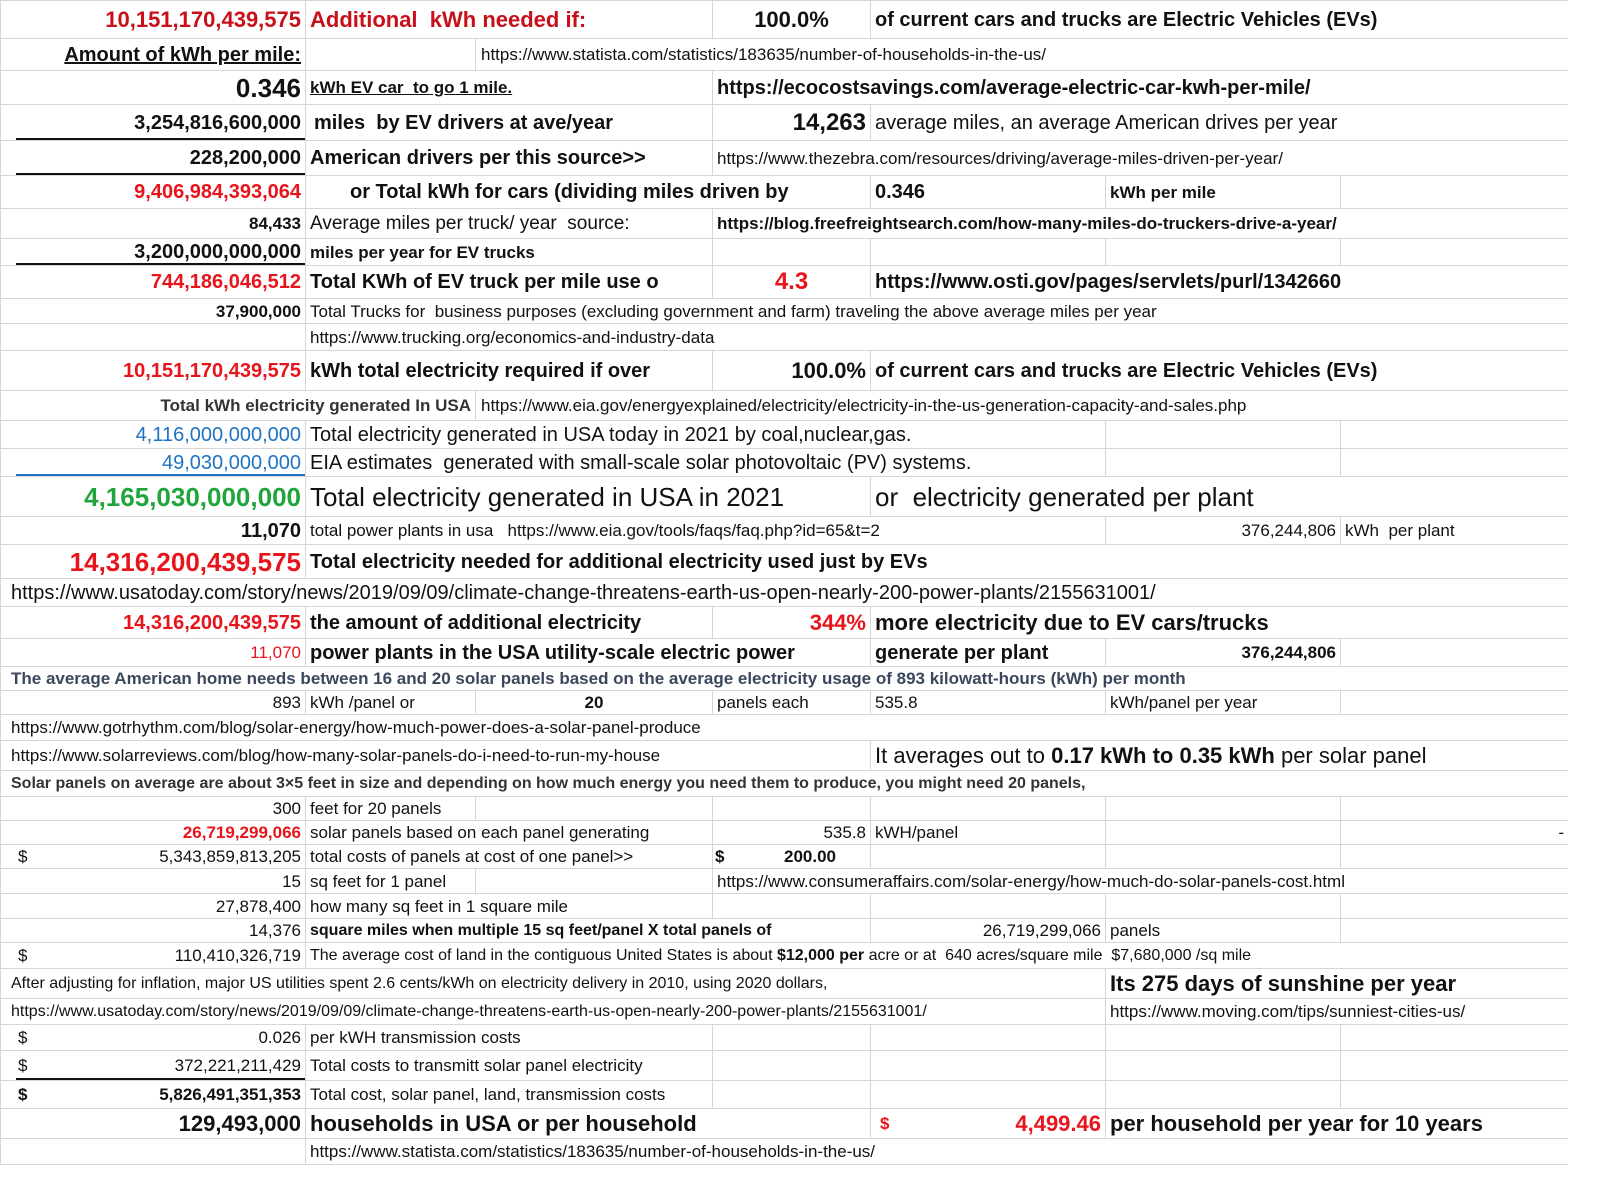 This screenshot has height=1192, width=1600. Describe the element at coordinates (160, 192) in the screenshot. I see `sheet-cell: 9,406,984,393,064` at that location.